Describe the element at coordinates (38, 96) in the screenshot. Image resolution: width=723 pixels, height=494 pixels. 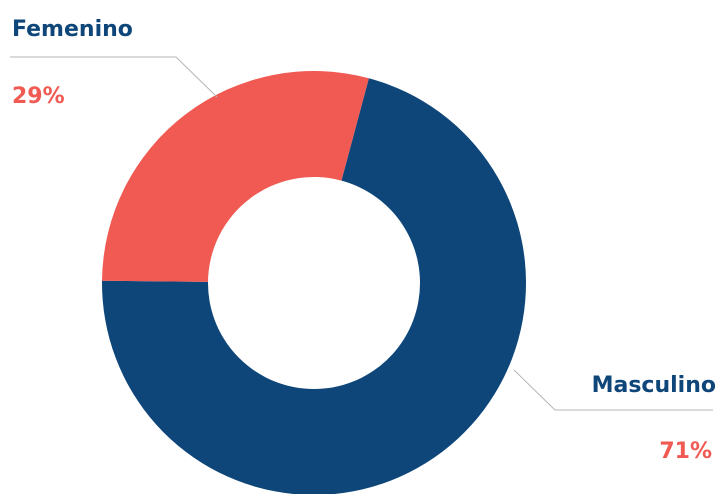
I see `value-label-femenino: 29%` at that location.